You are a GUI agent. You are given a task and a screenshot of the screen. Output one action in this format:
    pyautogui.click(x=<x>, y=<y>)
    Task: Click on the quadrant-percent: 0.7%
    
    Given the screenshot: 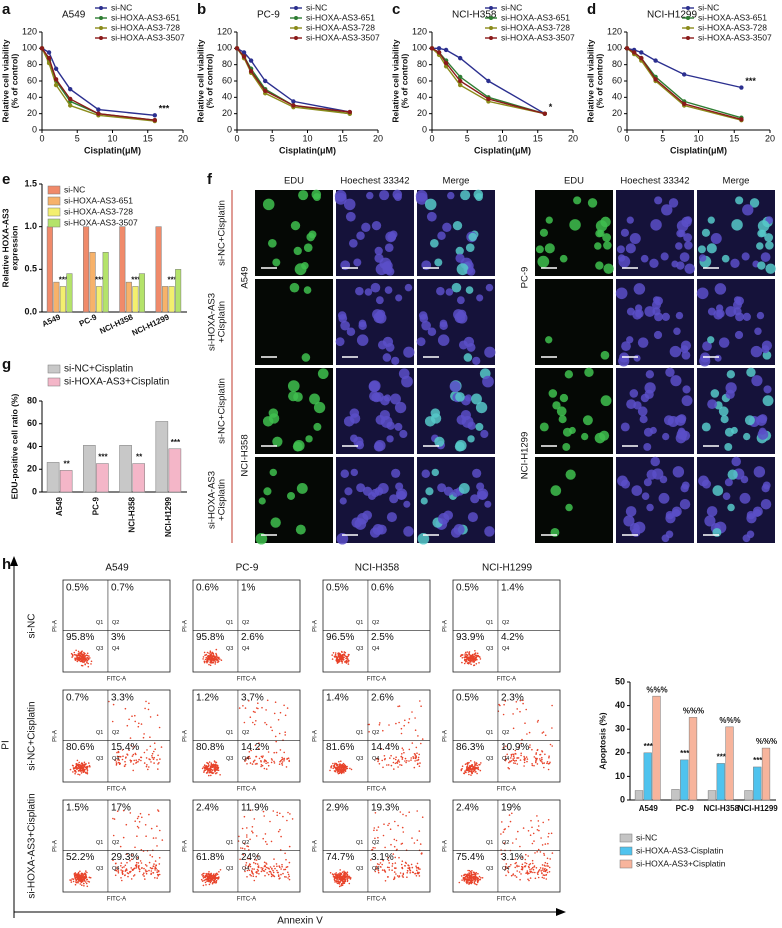 What is the action you would take?
    pyautogui.click(x=77, y=698)
    